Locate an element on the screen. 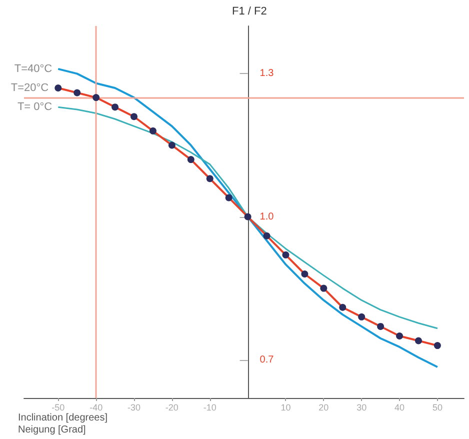 The width and height of the screenshot is (469, 439). series-label: T=40°C is located at coordinates (33, 68).